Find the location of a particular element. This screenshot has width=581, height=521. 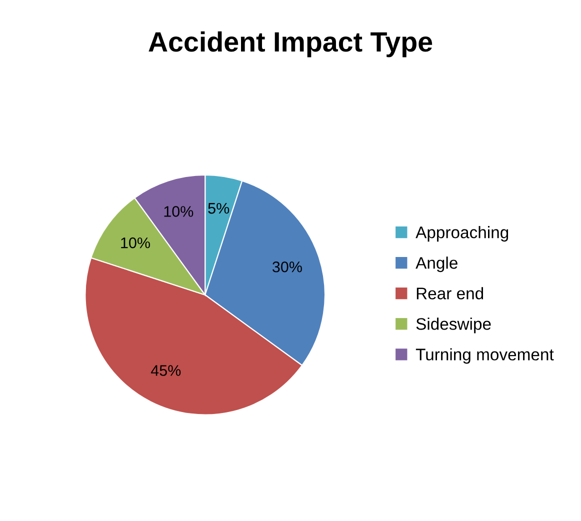

legend-label: Angle is located at coordinates (437, 264).